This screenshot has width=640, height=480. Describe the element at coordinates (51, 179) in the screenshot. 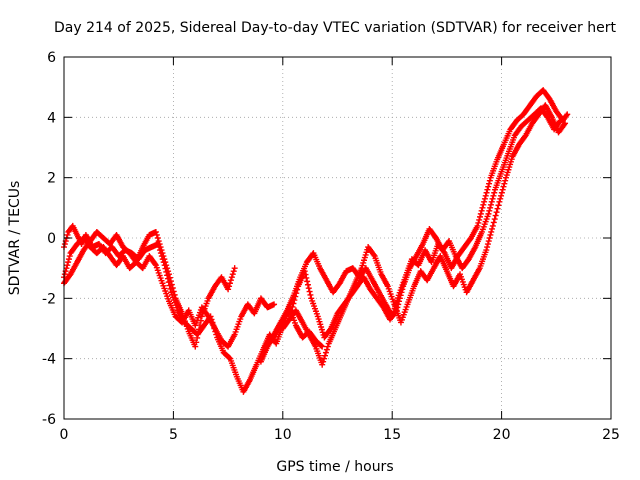

I see `y-tick-label: 2` at that location.